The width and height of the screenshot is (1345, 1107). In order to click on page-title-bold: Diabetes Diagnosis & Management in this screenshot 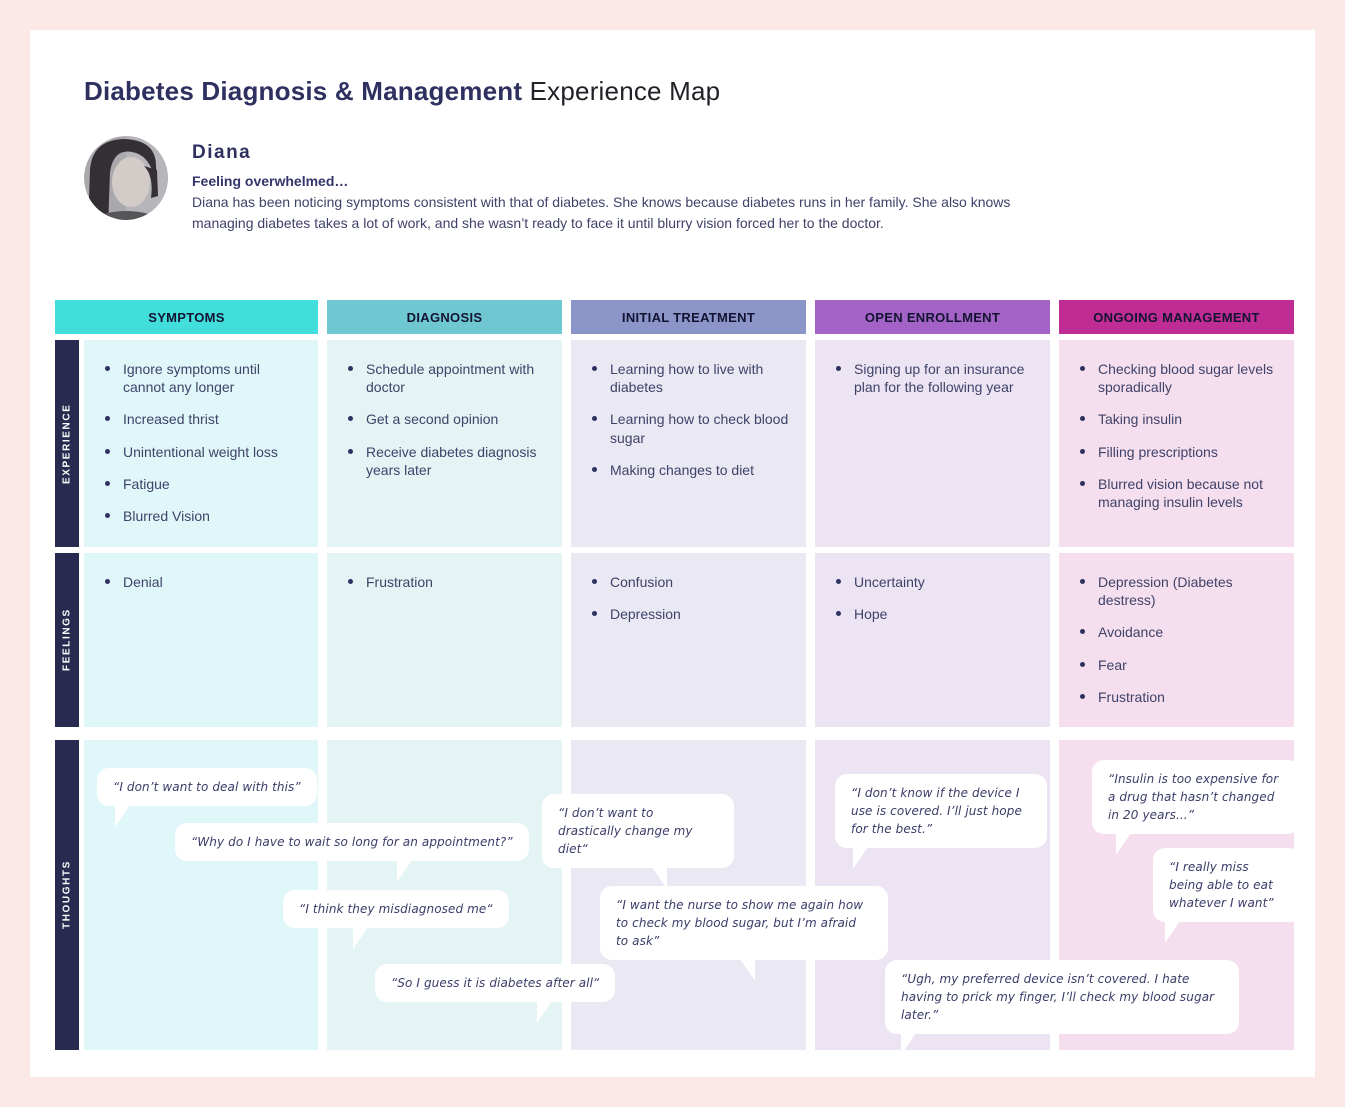, I will do `click(303, 91)`.